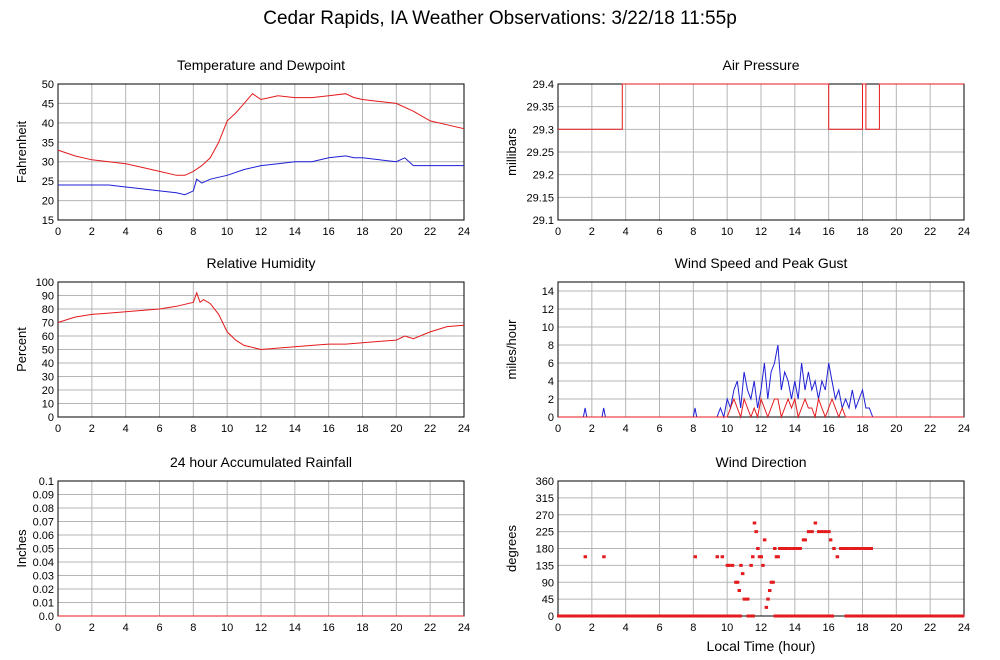  Describe the element at coordinates (551, 364) in the screenshot. I see `y-tick-label: 6` at that location.